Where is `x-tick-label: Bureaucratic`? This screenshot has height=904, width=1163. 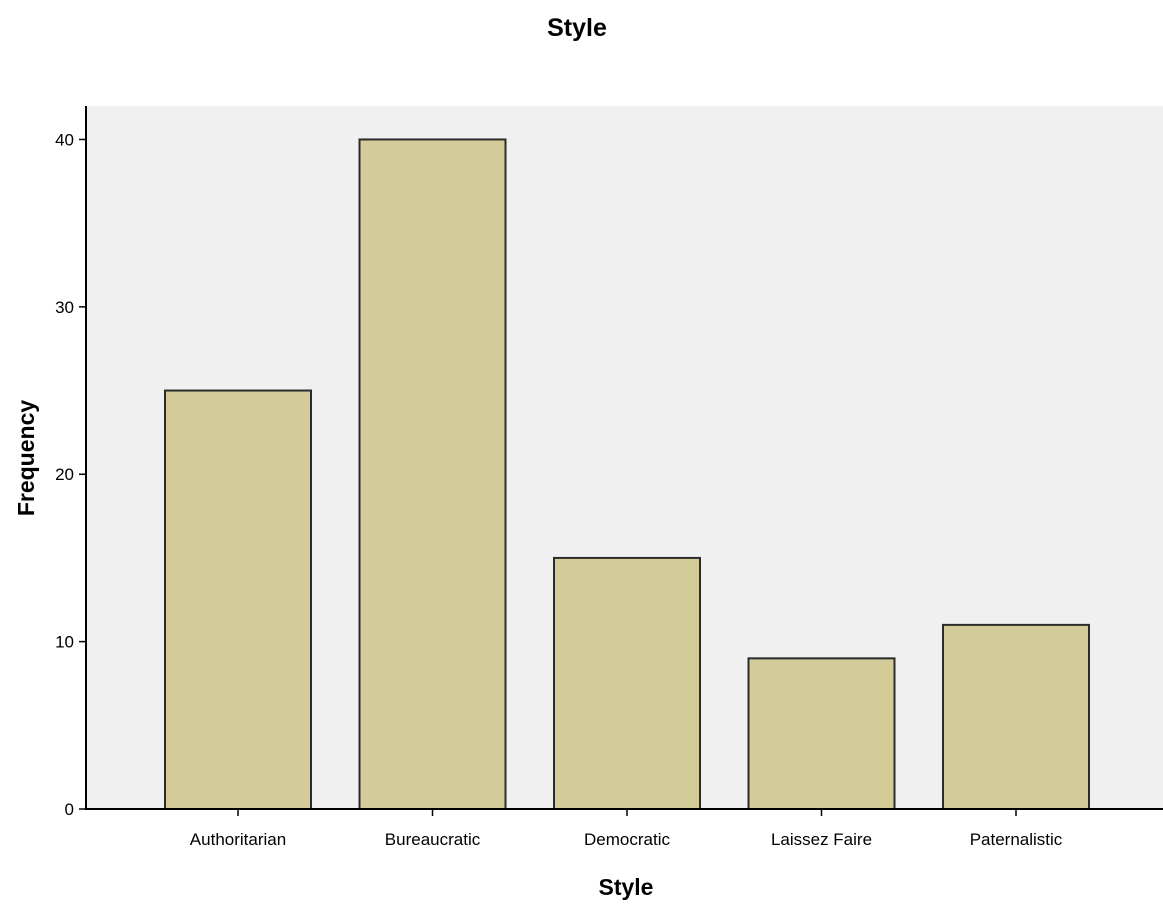 x-tick-label: Bureaucratic is located at coordinates (433, 839).